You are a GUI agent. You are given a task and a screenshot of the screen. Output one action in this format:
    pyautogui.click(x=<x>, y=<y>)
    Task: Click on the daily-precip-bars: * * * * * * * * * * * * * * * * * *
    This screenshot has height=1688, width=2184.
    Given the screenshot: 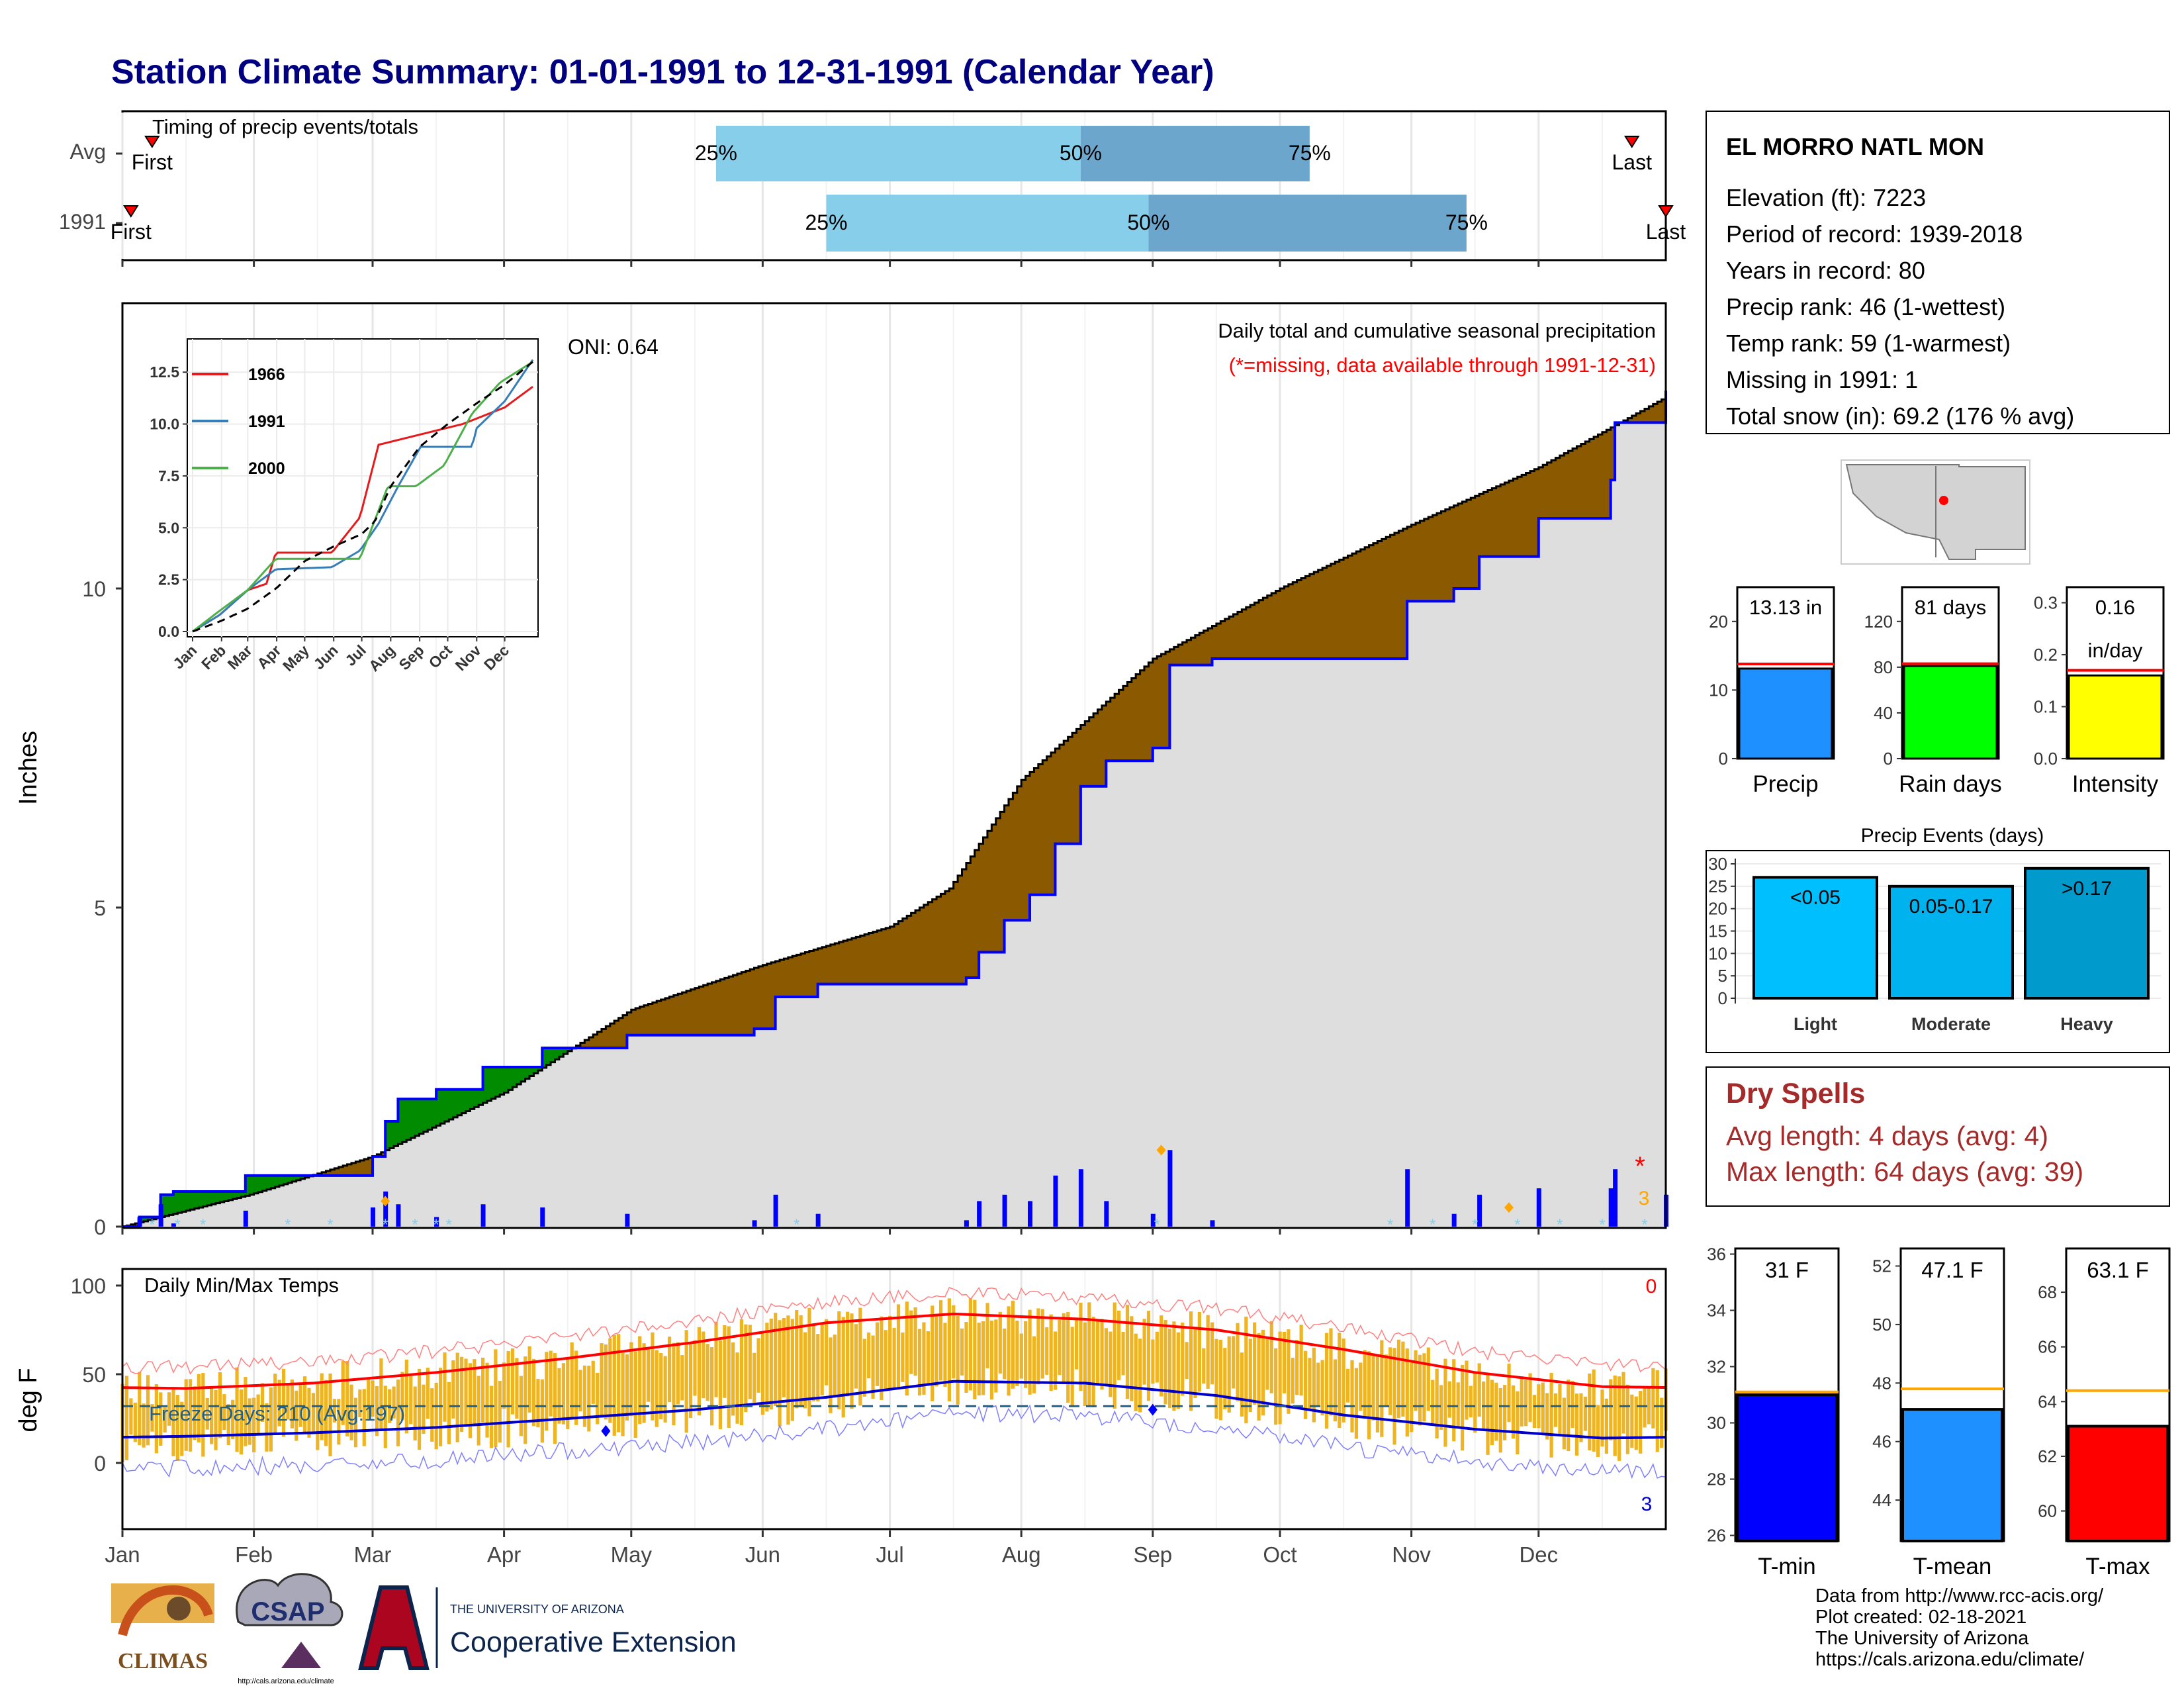 What is the action you would take?
    pyautogui.click(x=903, y=1189)
    